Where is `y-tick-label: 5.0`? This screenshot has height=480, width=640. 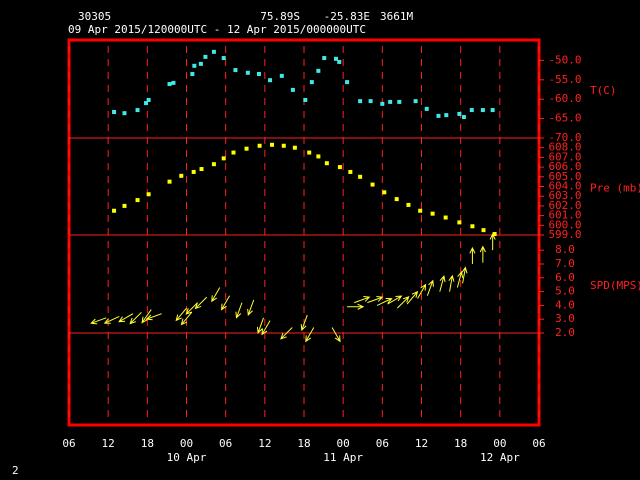 y-tick-label: 5.0 is located at coordinates (565, 291).